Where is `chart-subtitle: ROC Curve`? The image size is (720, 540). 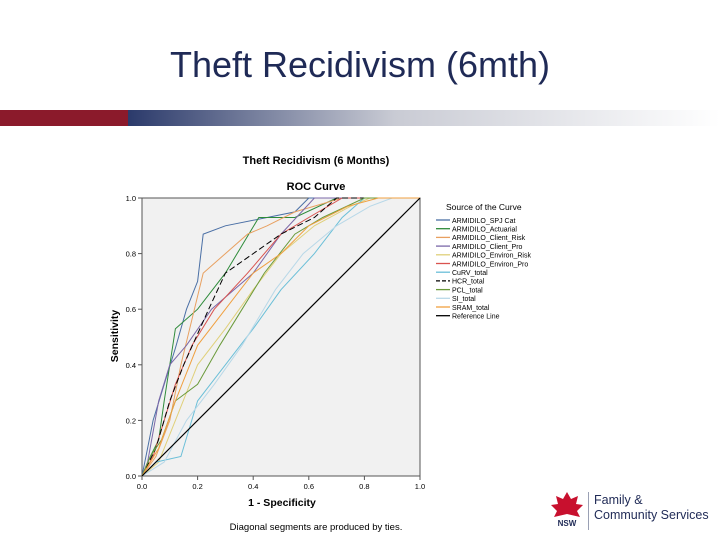
chart-subtitle: ROC Curve is located at coordinates (316, 187).